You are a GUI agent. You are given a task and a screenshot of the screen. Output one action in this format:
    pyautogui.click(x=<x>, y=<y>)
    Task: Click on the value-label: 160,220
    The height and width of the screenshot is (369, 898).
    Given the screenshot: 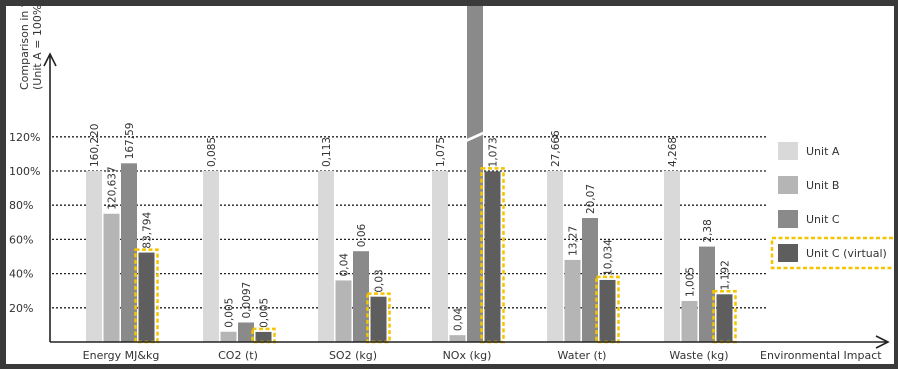 What is the action you would take?
    pyautogui.click(x=95, y=145)
    